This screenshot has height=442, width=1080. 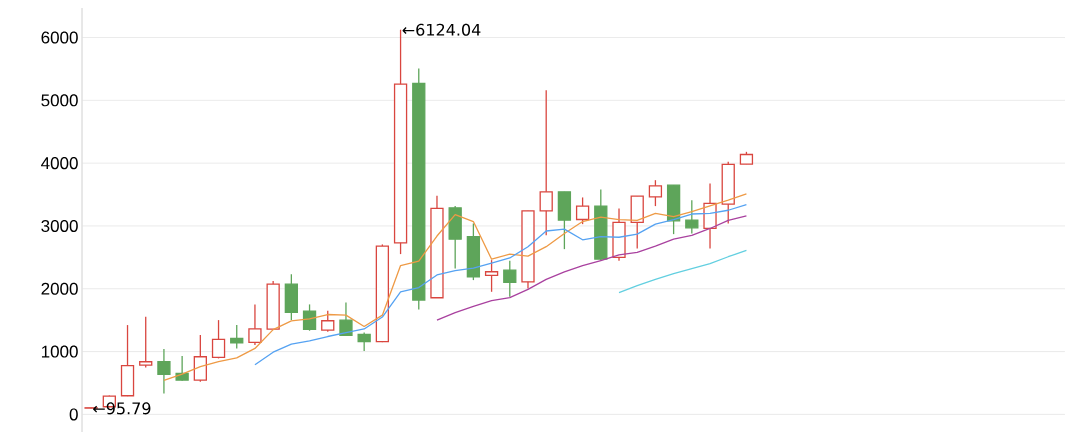 What do you see at coordinates (59, 225) in the screenshot?
I see `y-tick-label: 3000` at bounding box center [59, 225].